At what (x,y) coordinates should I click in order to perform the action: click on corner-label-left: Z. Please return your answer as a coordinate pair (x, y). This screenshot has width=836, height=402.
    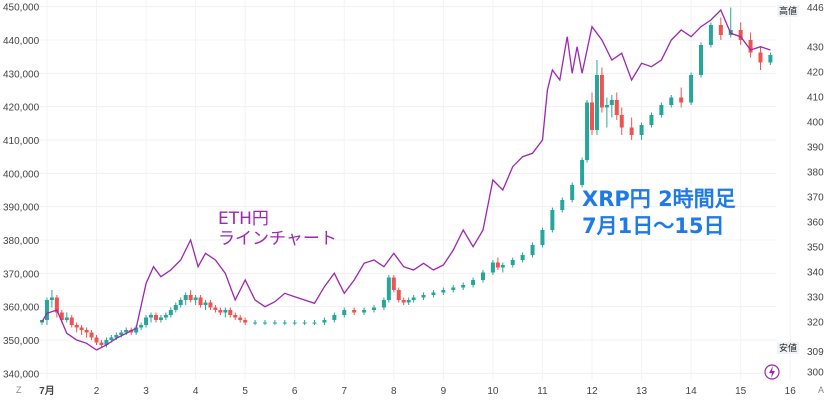
    Looking at the image, I should click on (19, 390).